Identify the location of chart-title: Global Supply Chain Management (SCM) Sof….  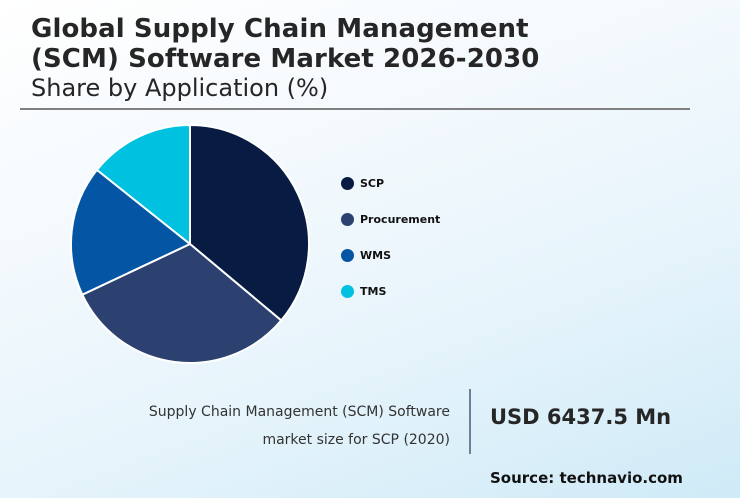
(285, 44).